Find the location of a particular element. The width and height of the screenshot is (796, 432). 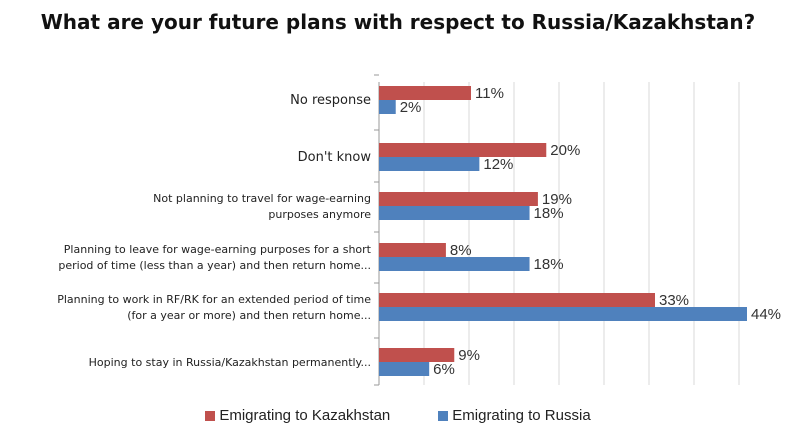

data-label: 12% is located at coordinates (498, 164).